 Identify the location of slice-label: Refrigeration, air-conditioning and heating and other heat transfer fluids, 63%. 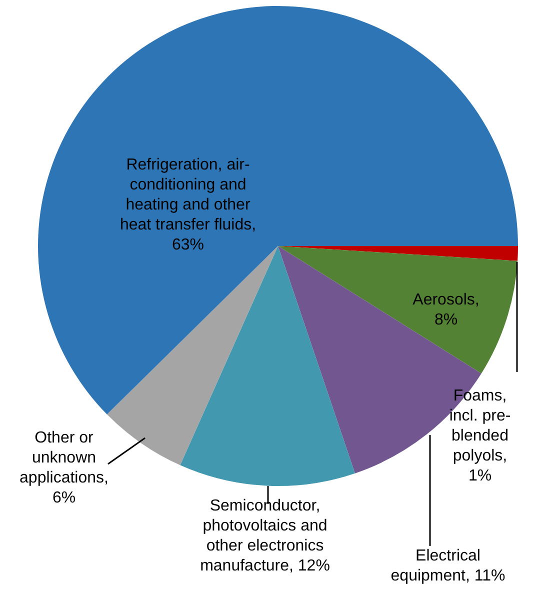
(188, 205).